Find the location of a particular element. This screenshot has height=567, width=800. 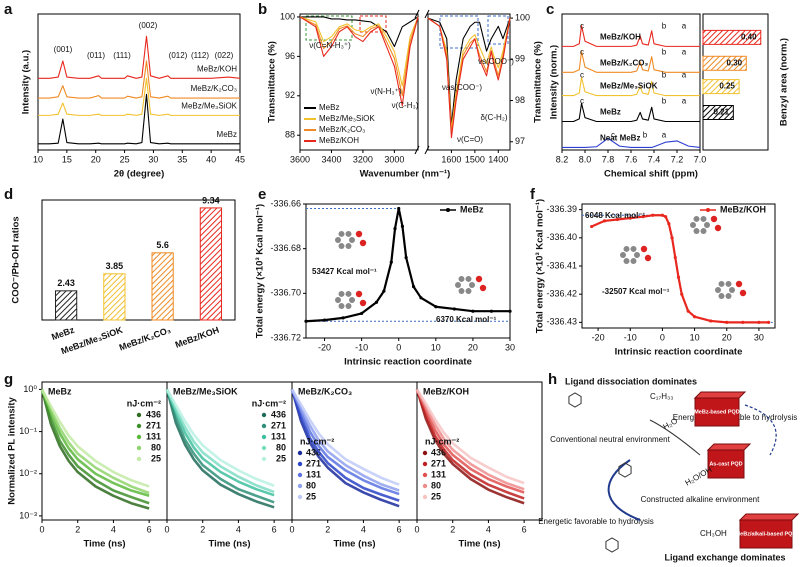

benzene-ring is located at coordinates (625, 470).